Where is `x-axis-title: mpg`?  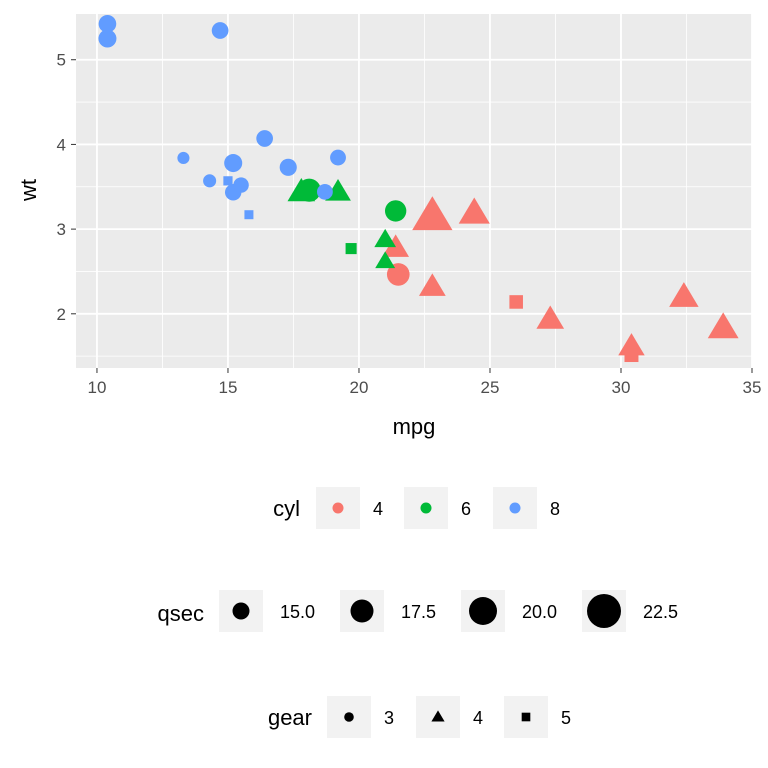
x-axis-title: mpg is located at coordinates (414, 426).